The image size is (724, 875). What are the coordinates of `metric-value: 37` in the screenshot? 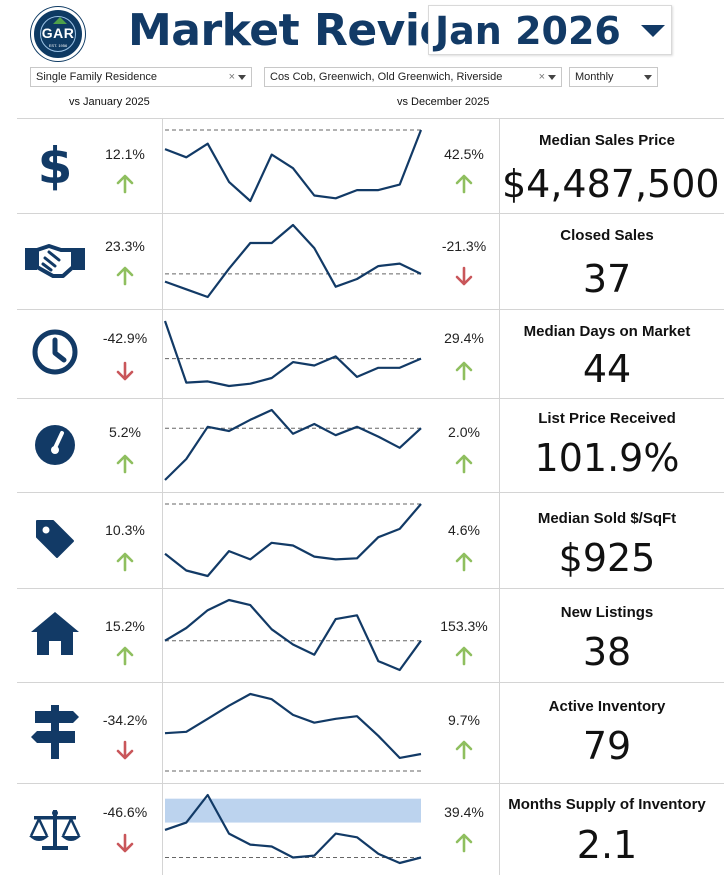 It's located at (607, 279).